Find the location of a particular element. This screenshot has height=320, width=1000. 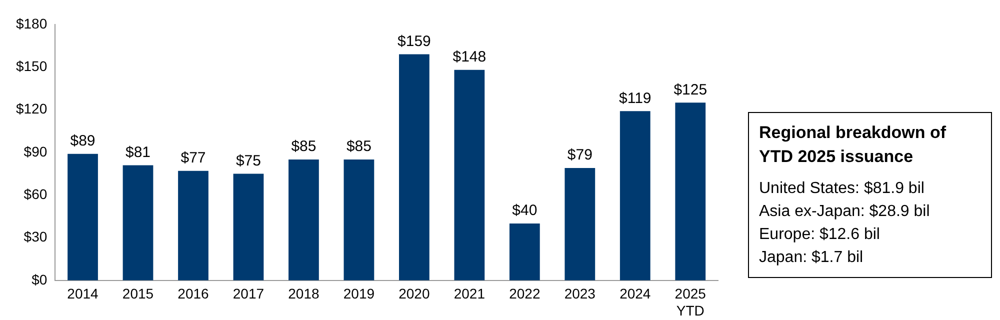

text: United States: $81.9 bil is located at coordinates (842, 189).